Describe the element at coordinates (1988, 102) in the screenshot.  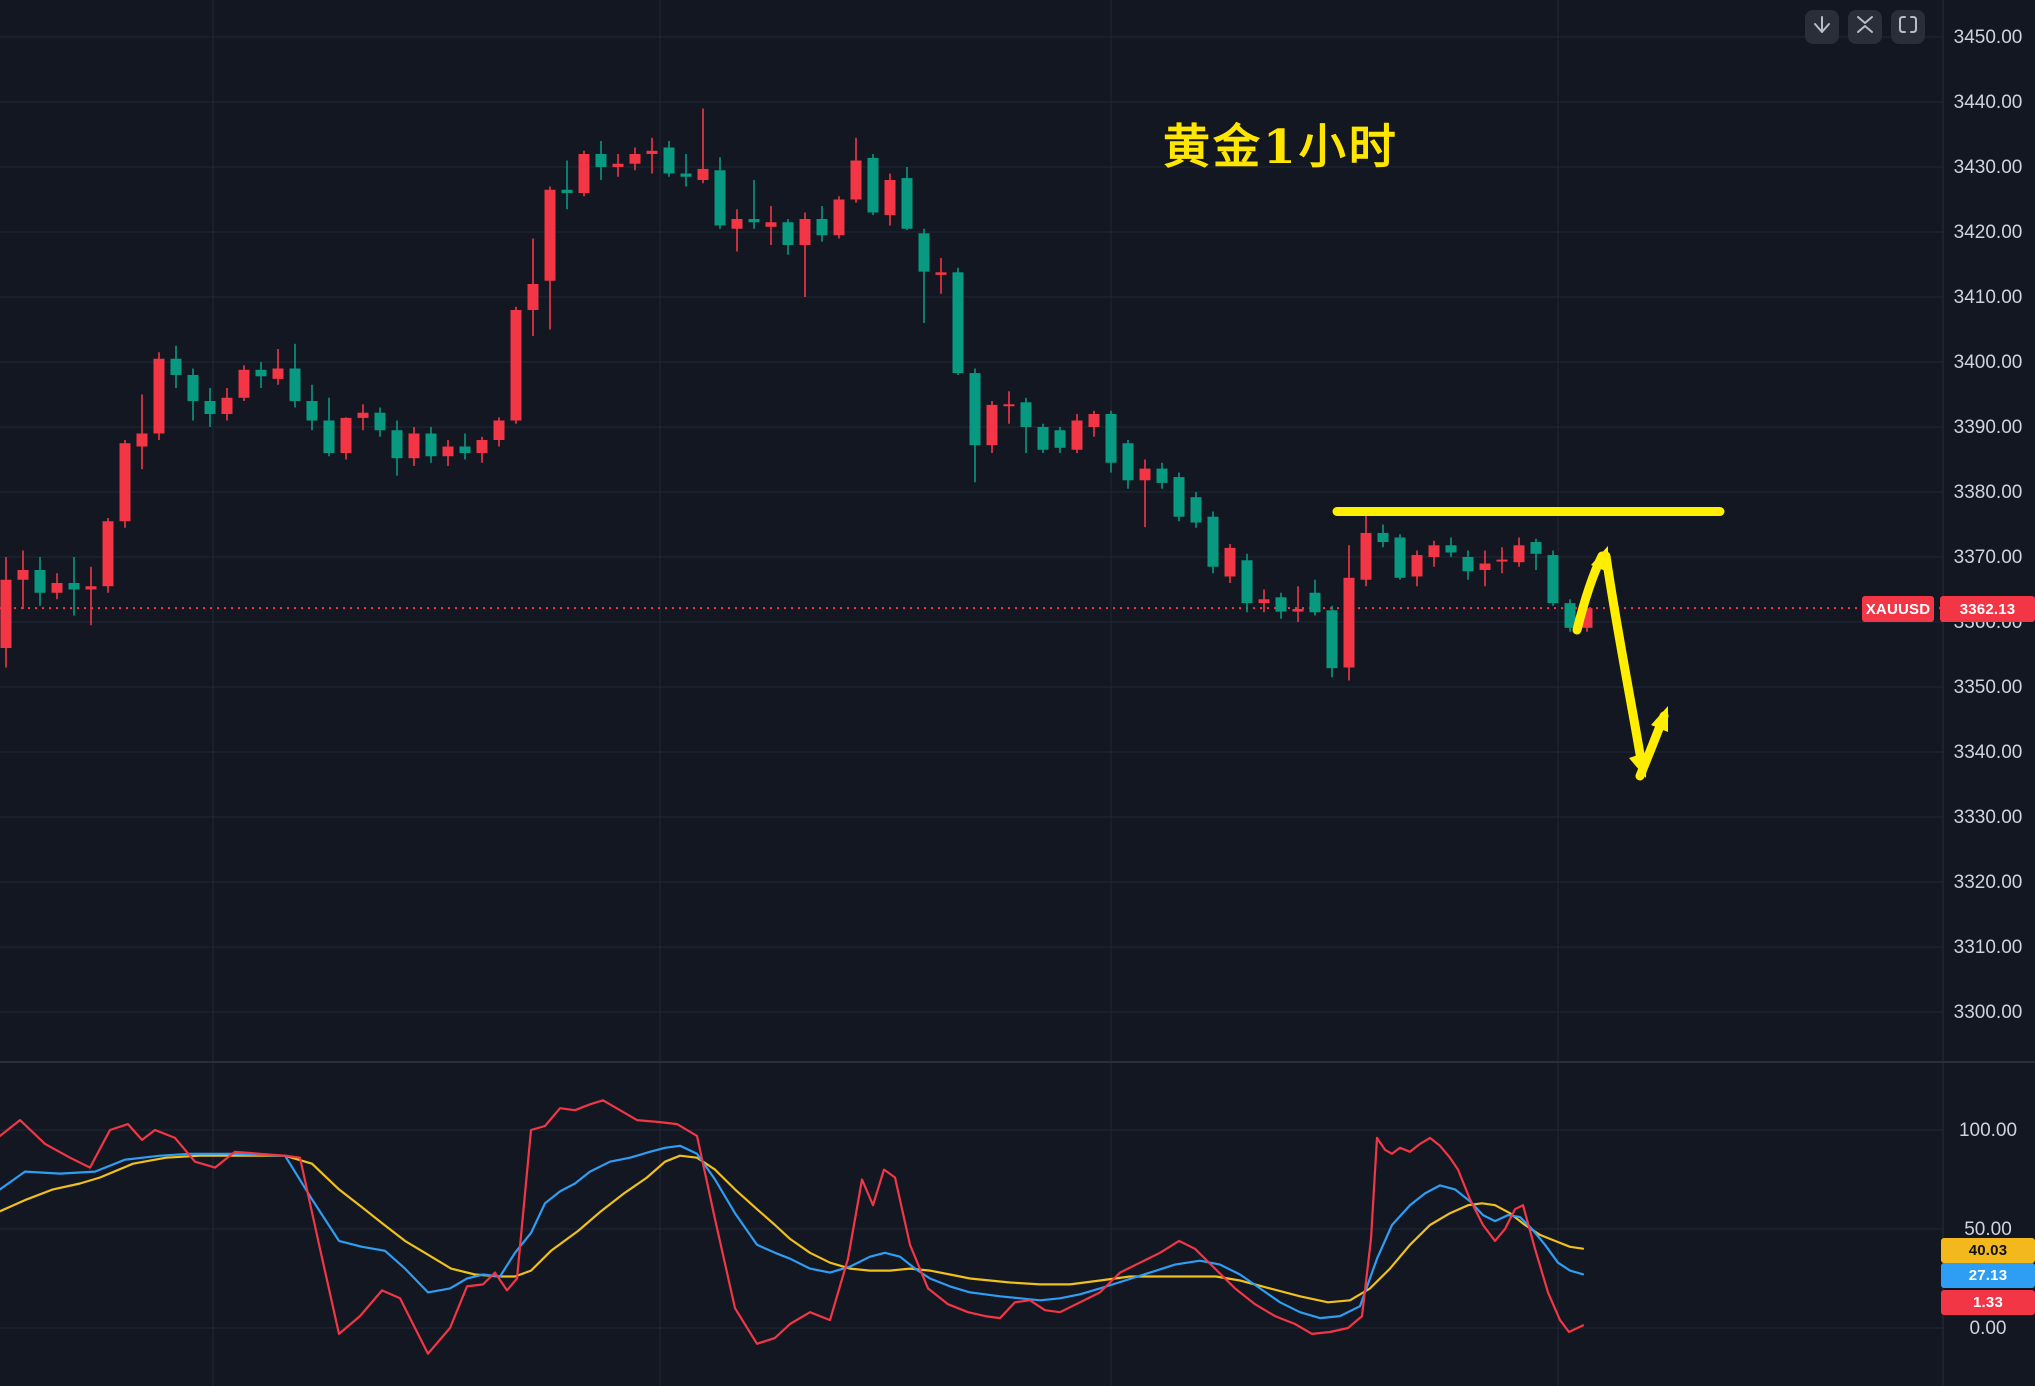
I see `price-axis-label: 3440.00` at that location.